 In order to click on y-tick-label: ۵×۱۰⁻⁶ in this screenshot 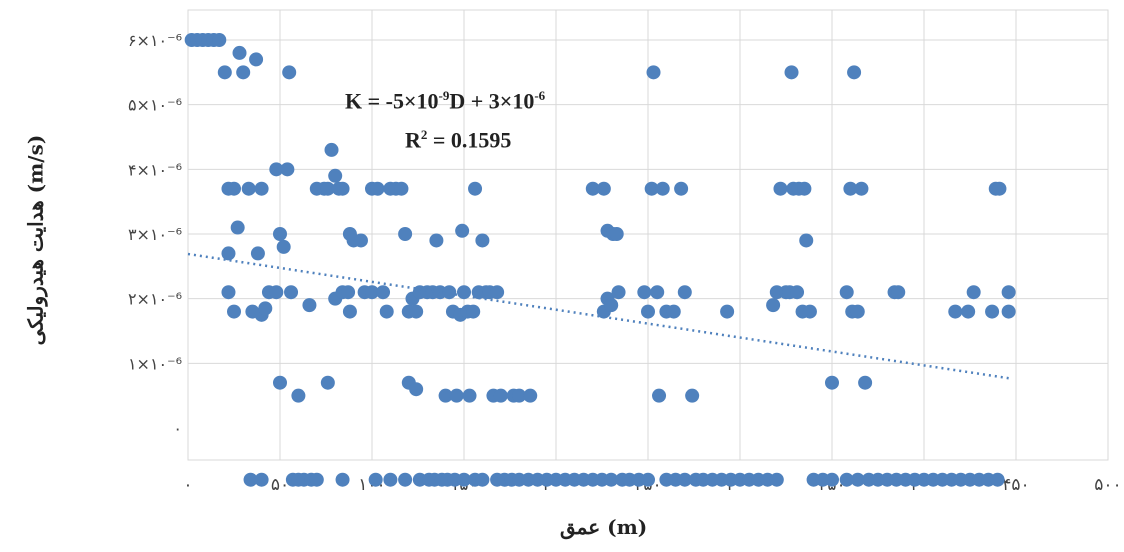, I will do `click(155, 105)`.